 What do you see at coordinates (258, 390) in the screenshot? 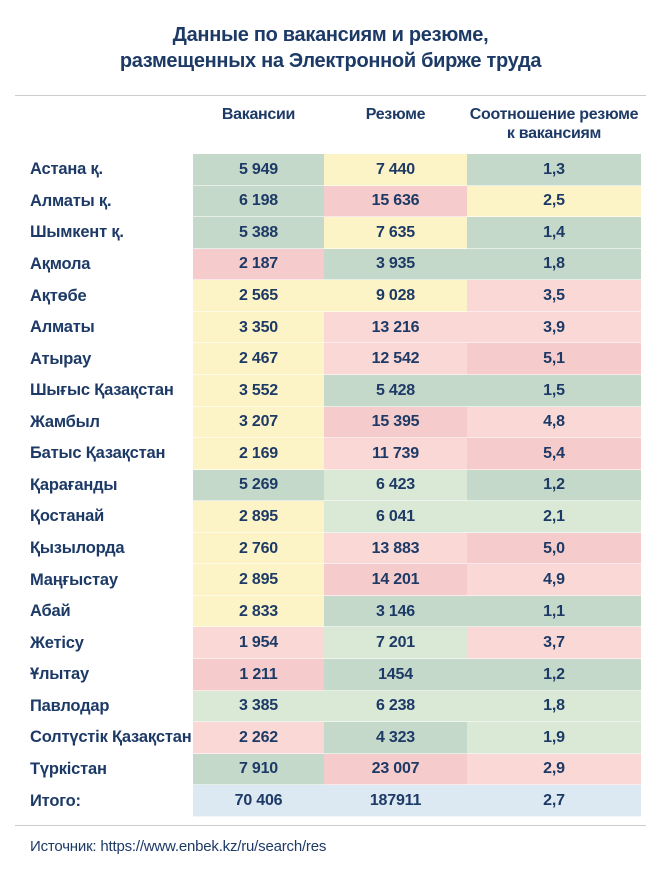
I see `vacancies-cell: 3 552` at bounding box center [258, 390].